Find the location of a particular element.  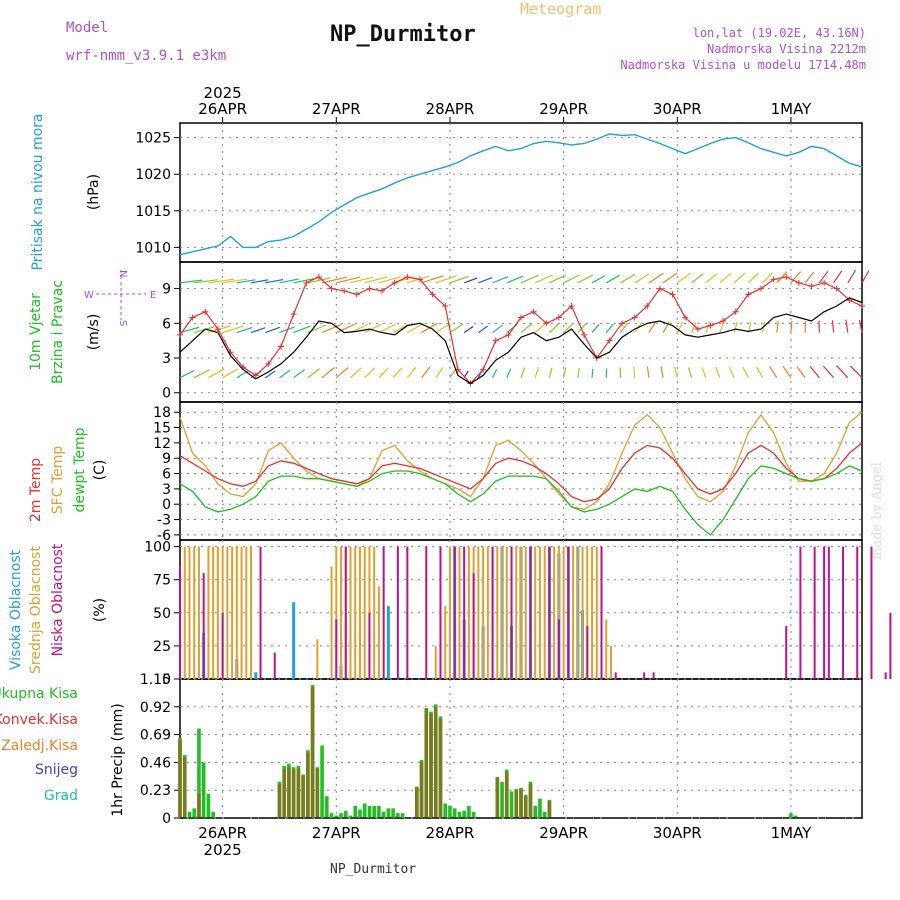

ytick-label-temperature: 15 is located at coordinates (162, 429).